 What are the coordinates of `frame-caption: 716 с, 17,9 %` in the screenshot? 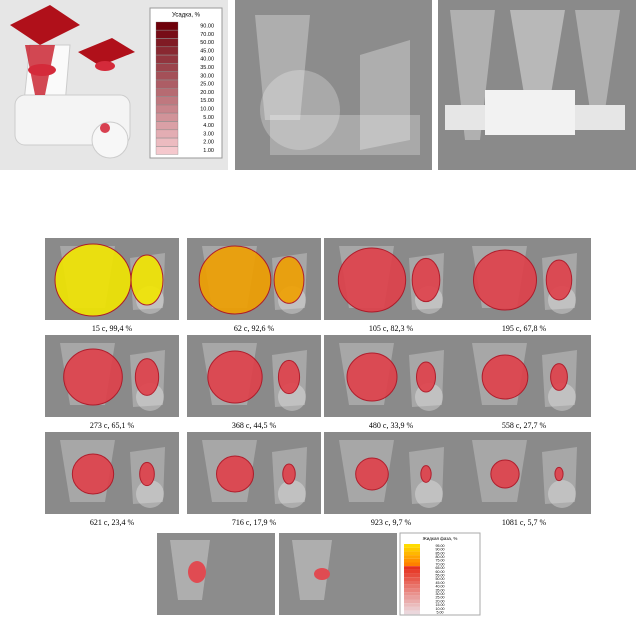 It's located at (254, 522).